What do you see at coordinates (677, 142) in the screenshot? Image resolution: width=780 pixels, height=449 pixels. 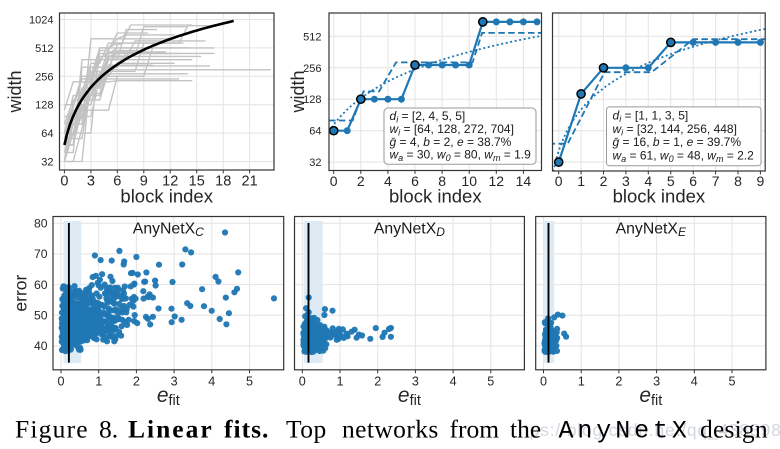 I see `svg-text: ḡ = 16, b = 1, e = 39.7%` at bounding box center [677, 142].